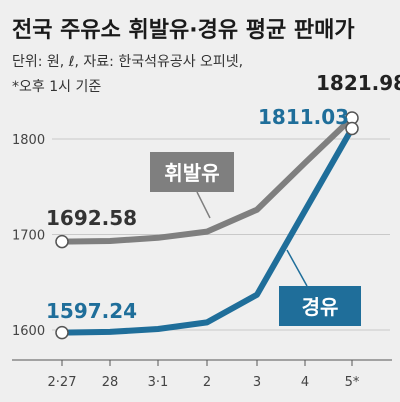  What do you see at coordinates (110, 382) in the screenshot?
I see `x-tick-label: 28` at bounding box center [110, 382].